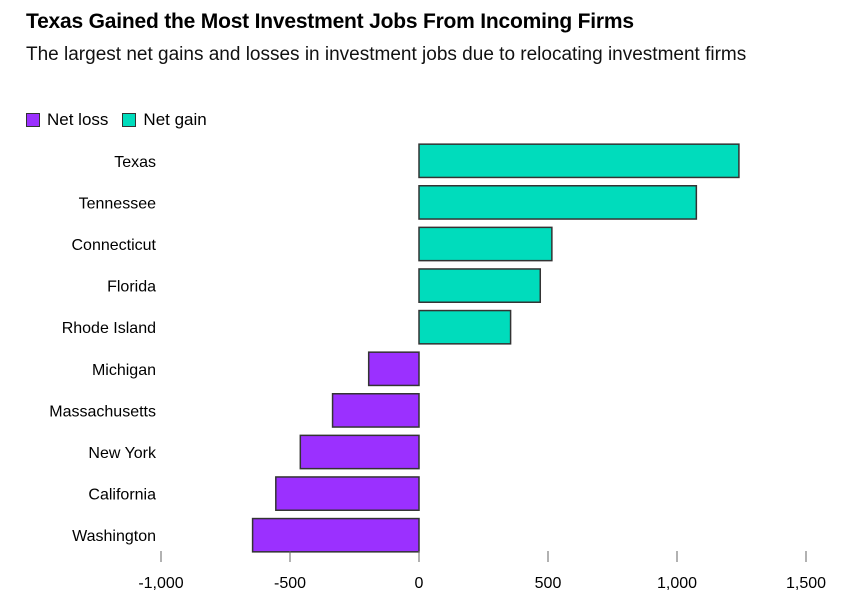 This screenshot has width=848, height=607. What do you see at coordinates (806, 583) in the screenshot?
I see `x-tick-label: 1,500` at bounding box center [806, 583].